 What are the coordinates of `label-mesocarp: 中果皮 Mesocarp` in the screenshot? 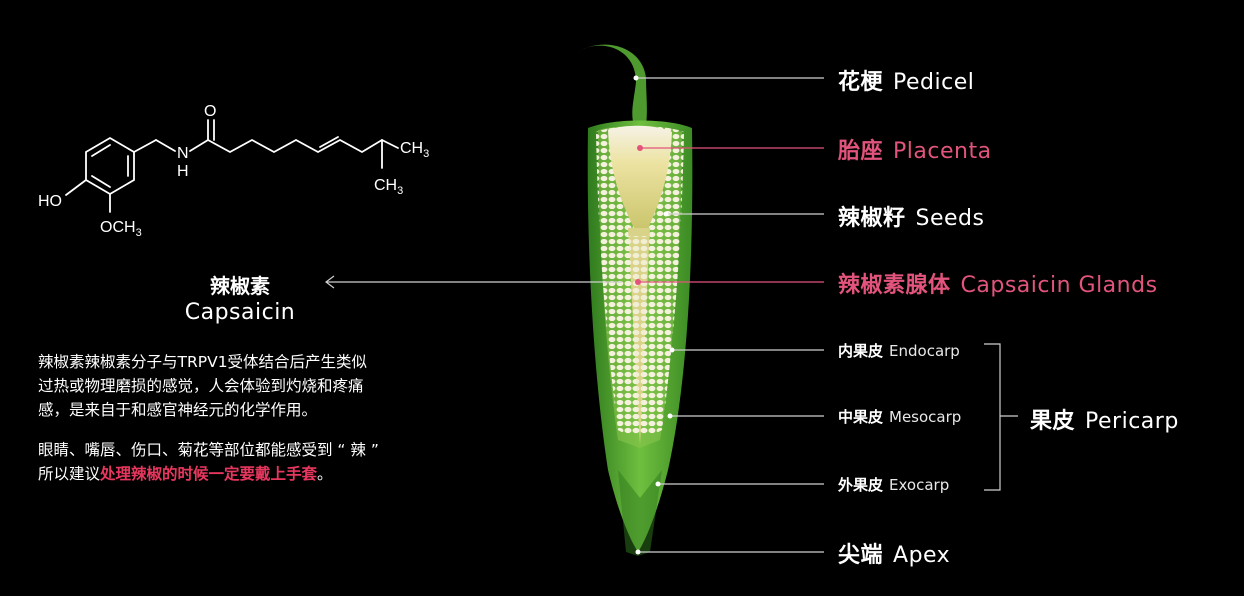 It's located at (900, 417).